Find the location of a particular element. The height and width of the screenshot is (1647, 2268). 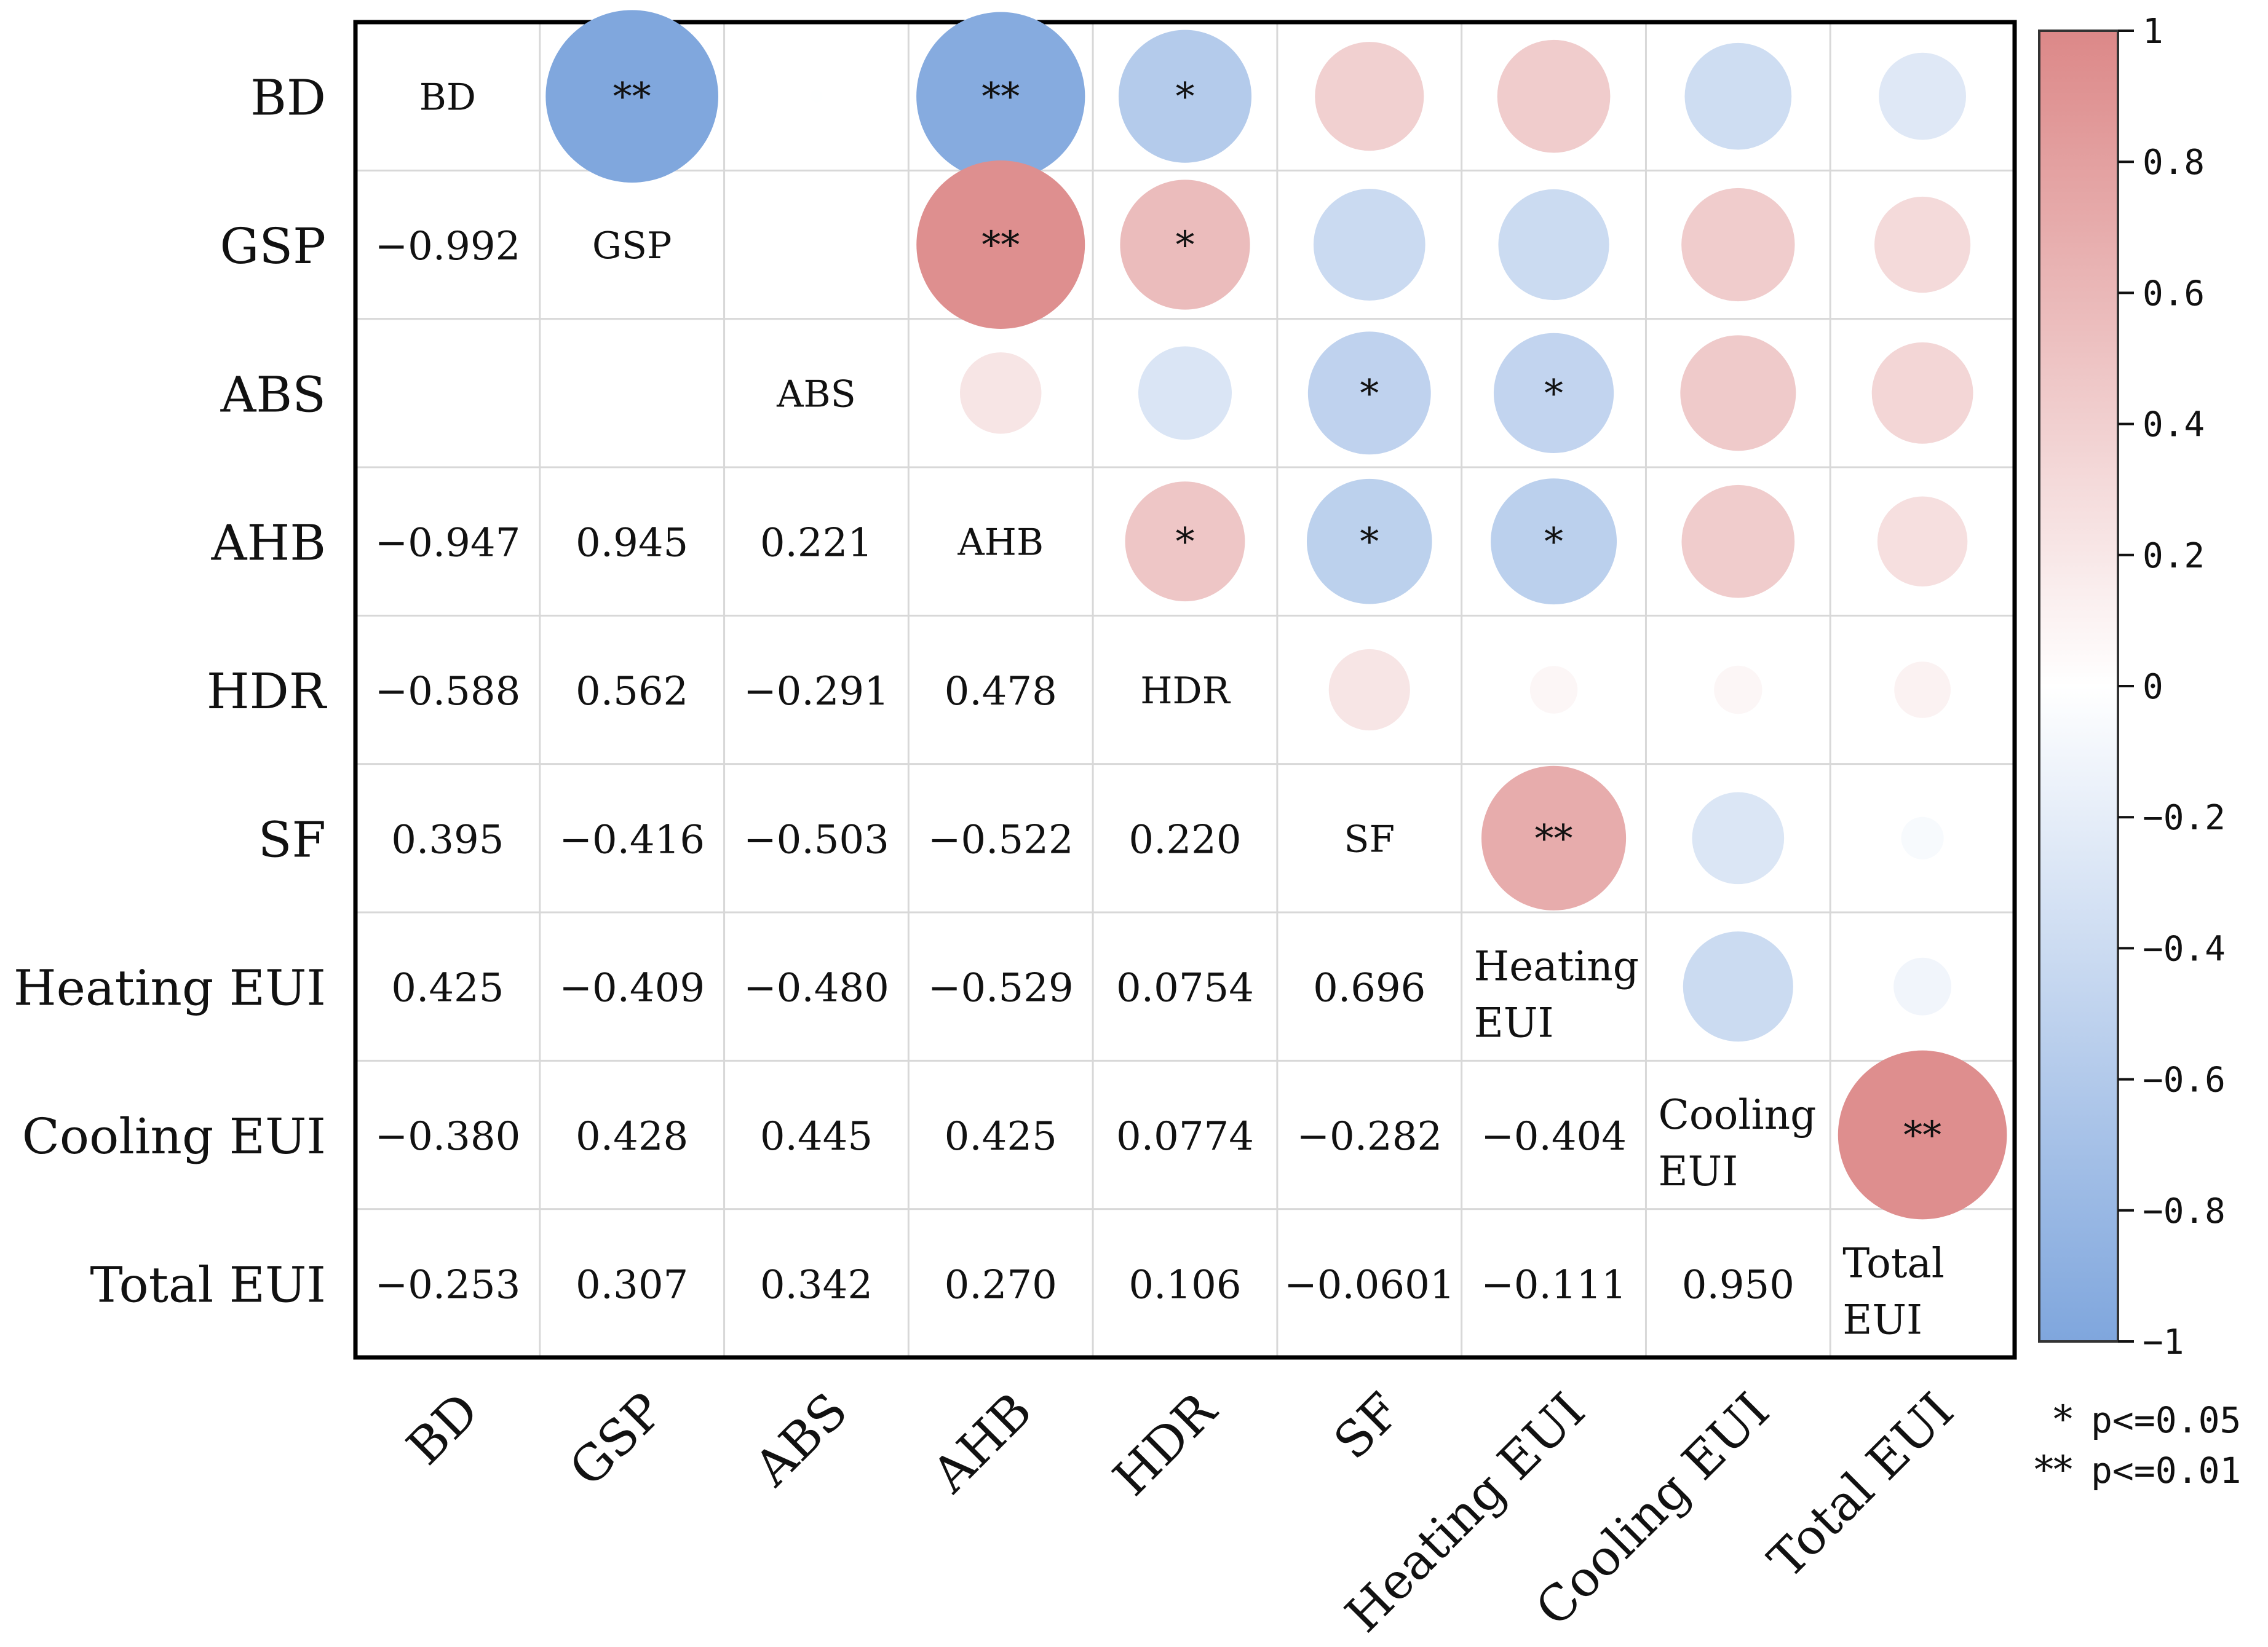

diagonal-label: Total EUI is located at coordinates (1893, 1291).